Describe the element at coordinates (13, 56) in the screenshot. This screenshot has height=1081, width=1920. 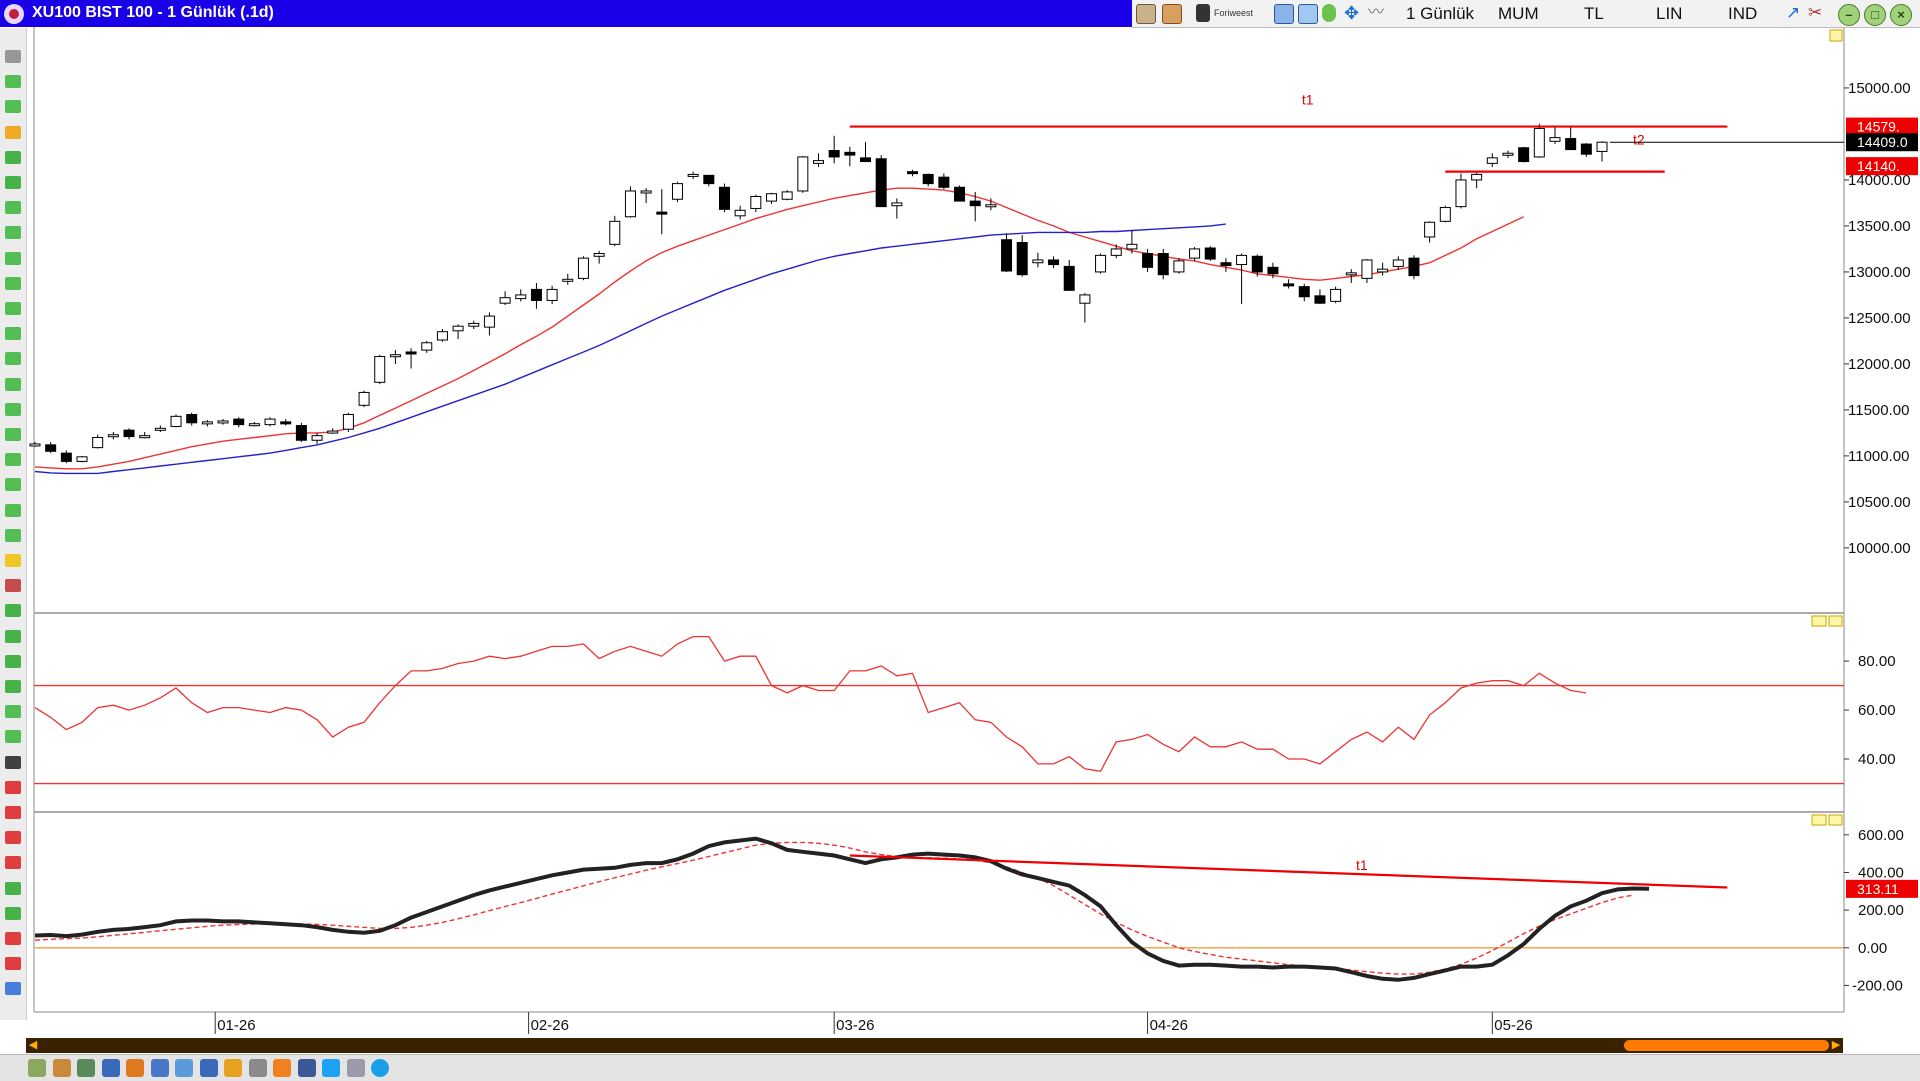
I see `pointer-icon` at that location.